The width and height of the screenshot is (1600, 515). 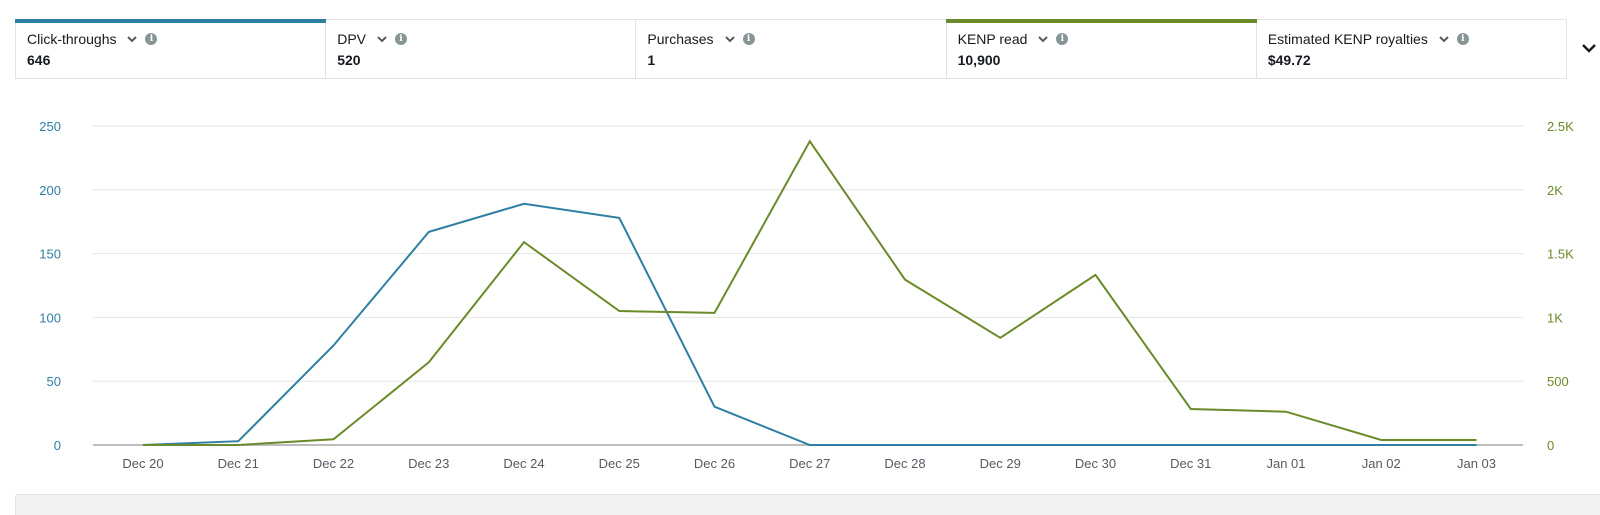 What do you see at coordinates (1560, 286) in the screenshot?
I see `right-y-axis: 0 500 1K 1.5K 2K 2.5K` at bounding box center [1560, 286].